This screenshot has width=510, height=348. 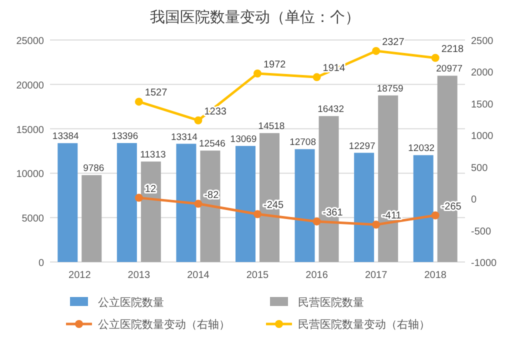 I want to click on x-tick-label: 2016, so click(x=317, y=275).